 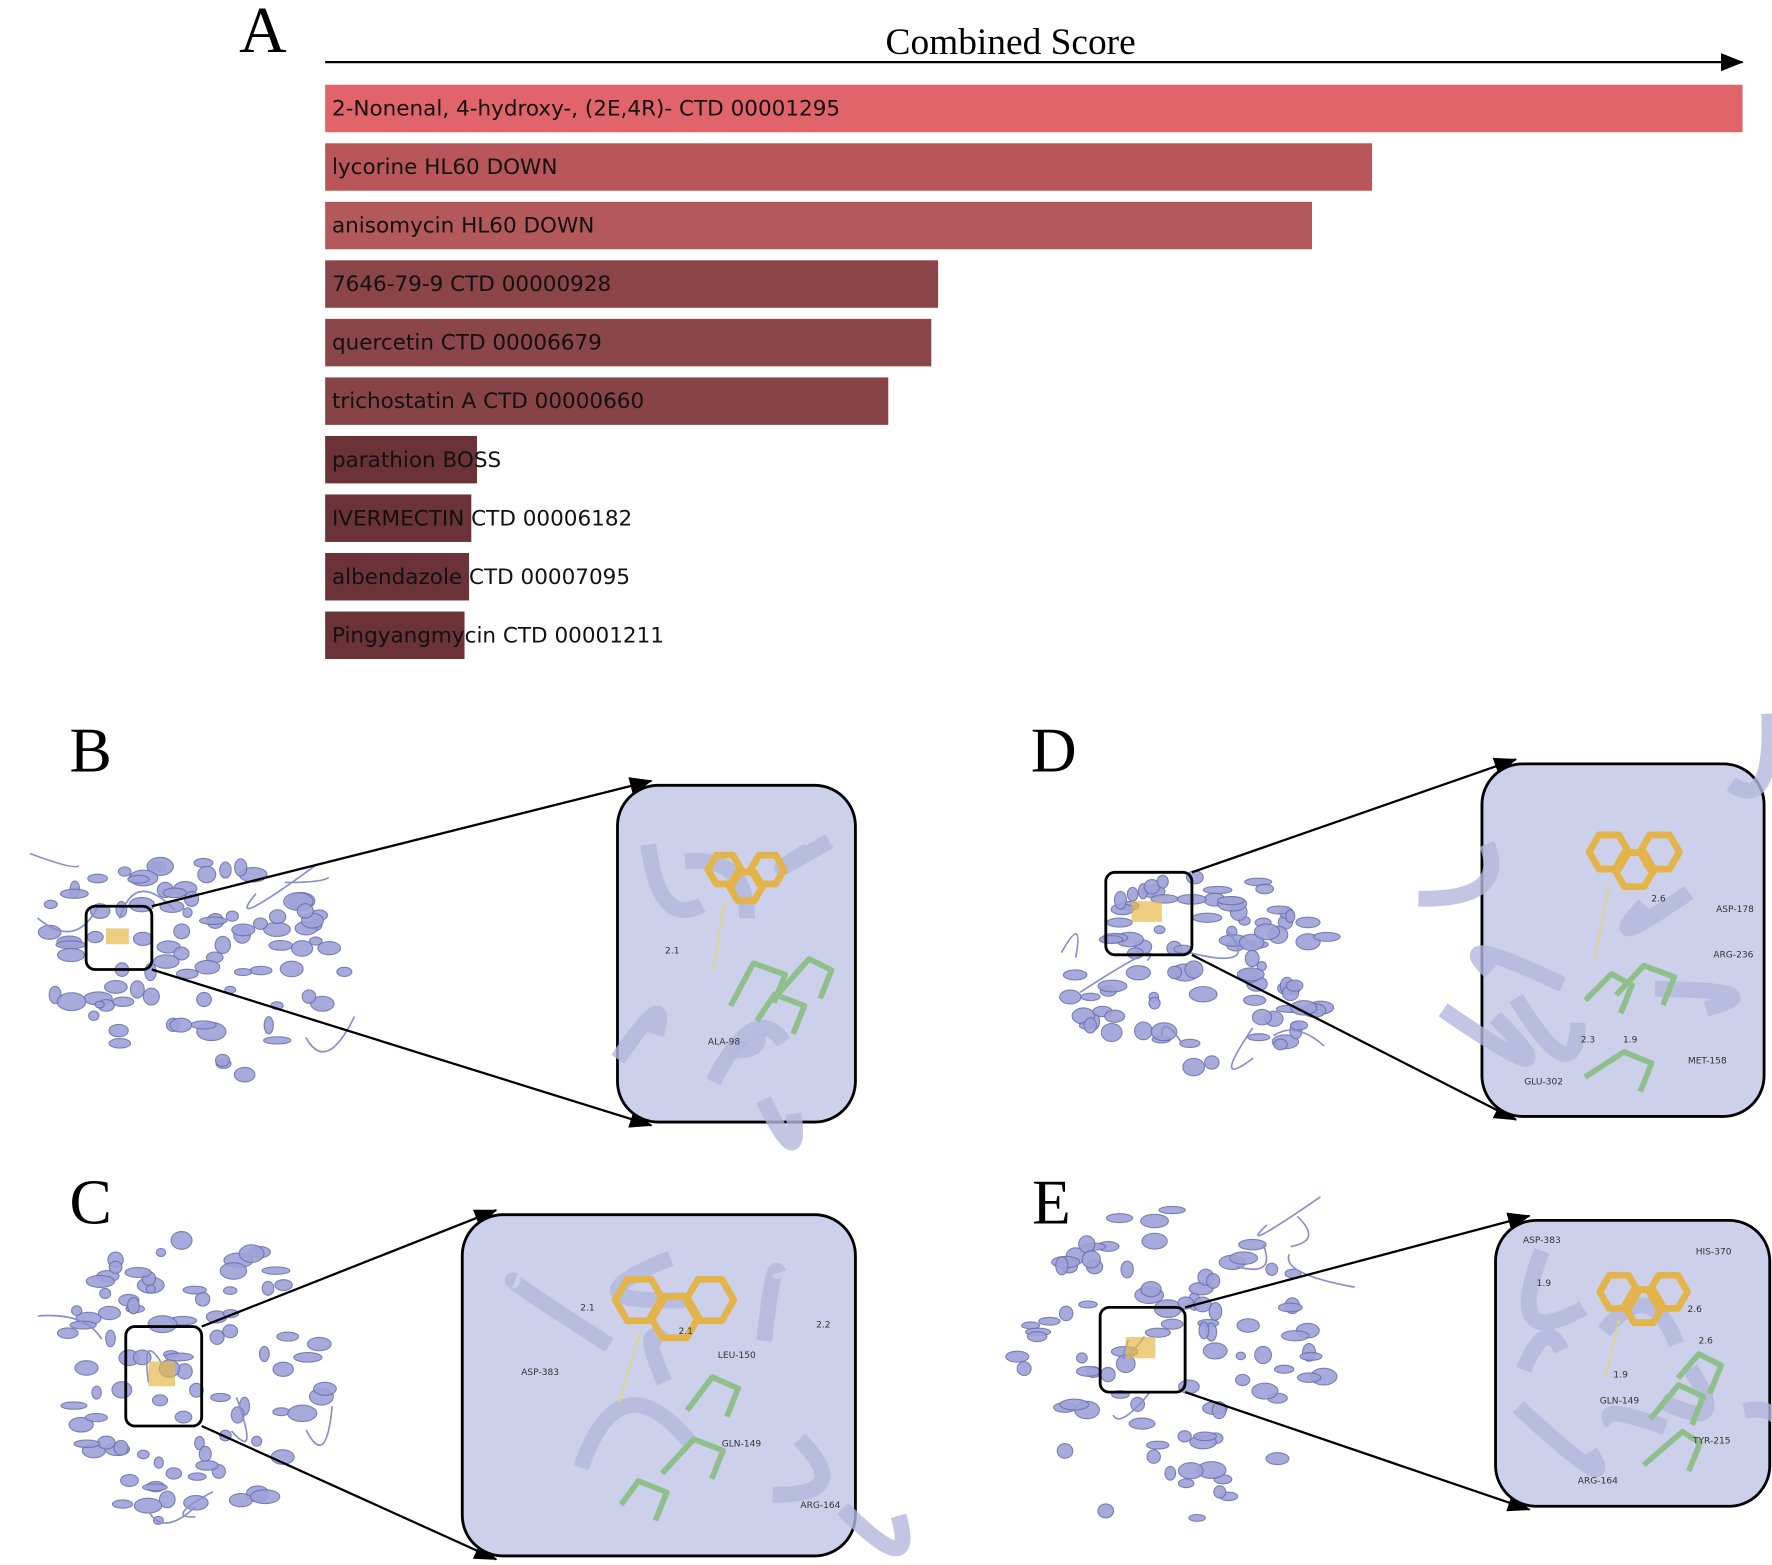 I want to click on inset-ribbon, so click(x=673, y=880).